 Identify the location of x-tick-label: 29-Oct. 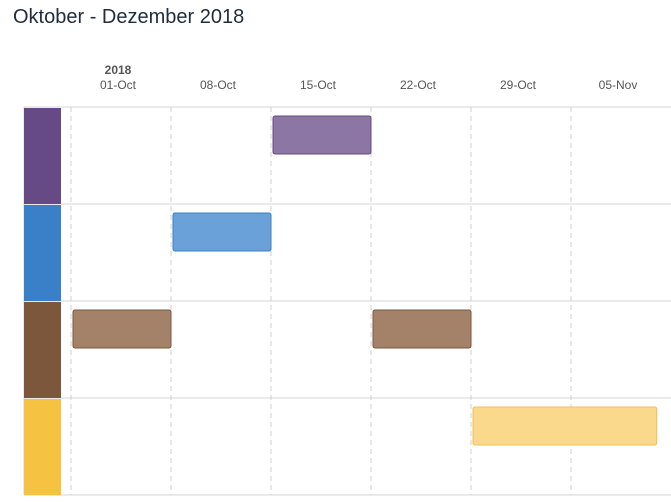
(518, 85).